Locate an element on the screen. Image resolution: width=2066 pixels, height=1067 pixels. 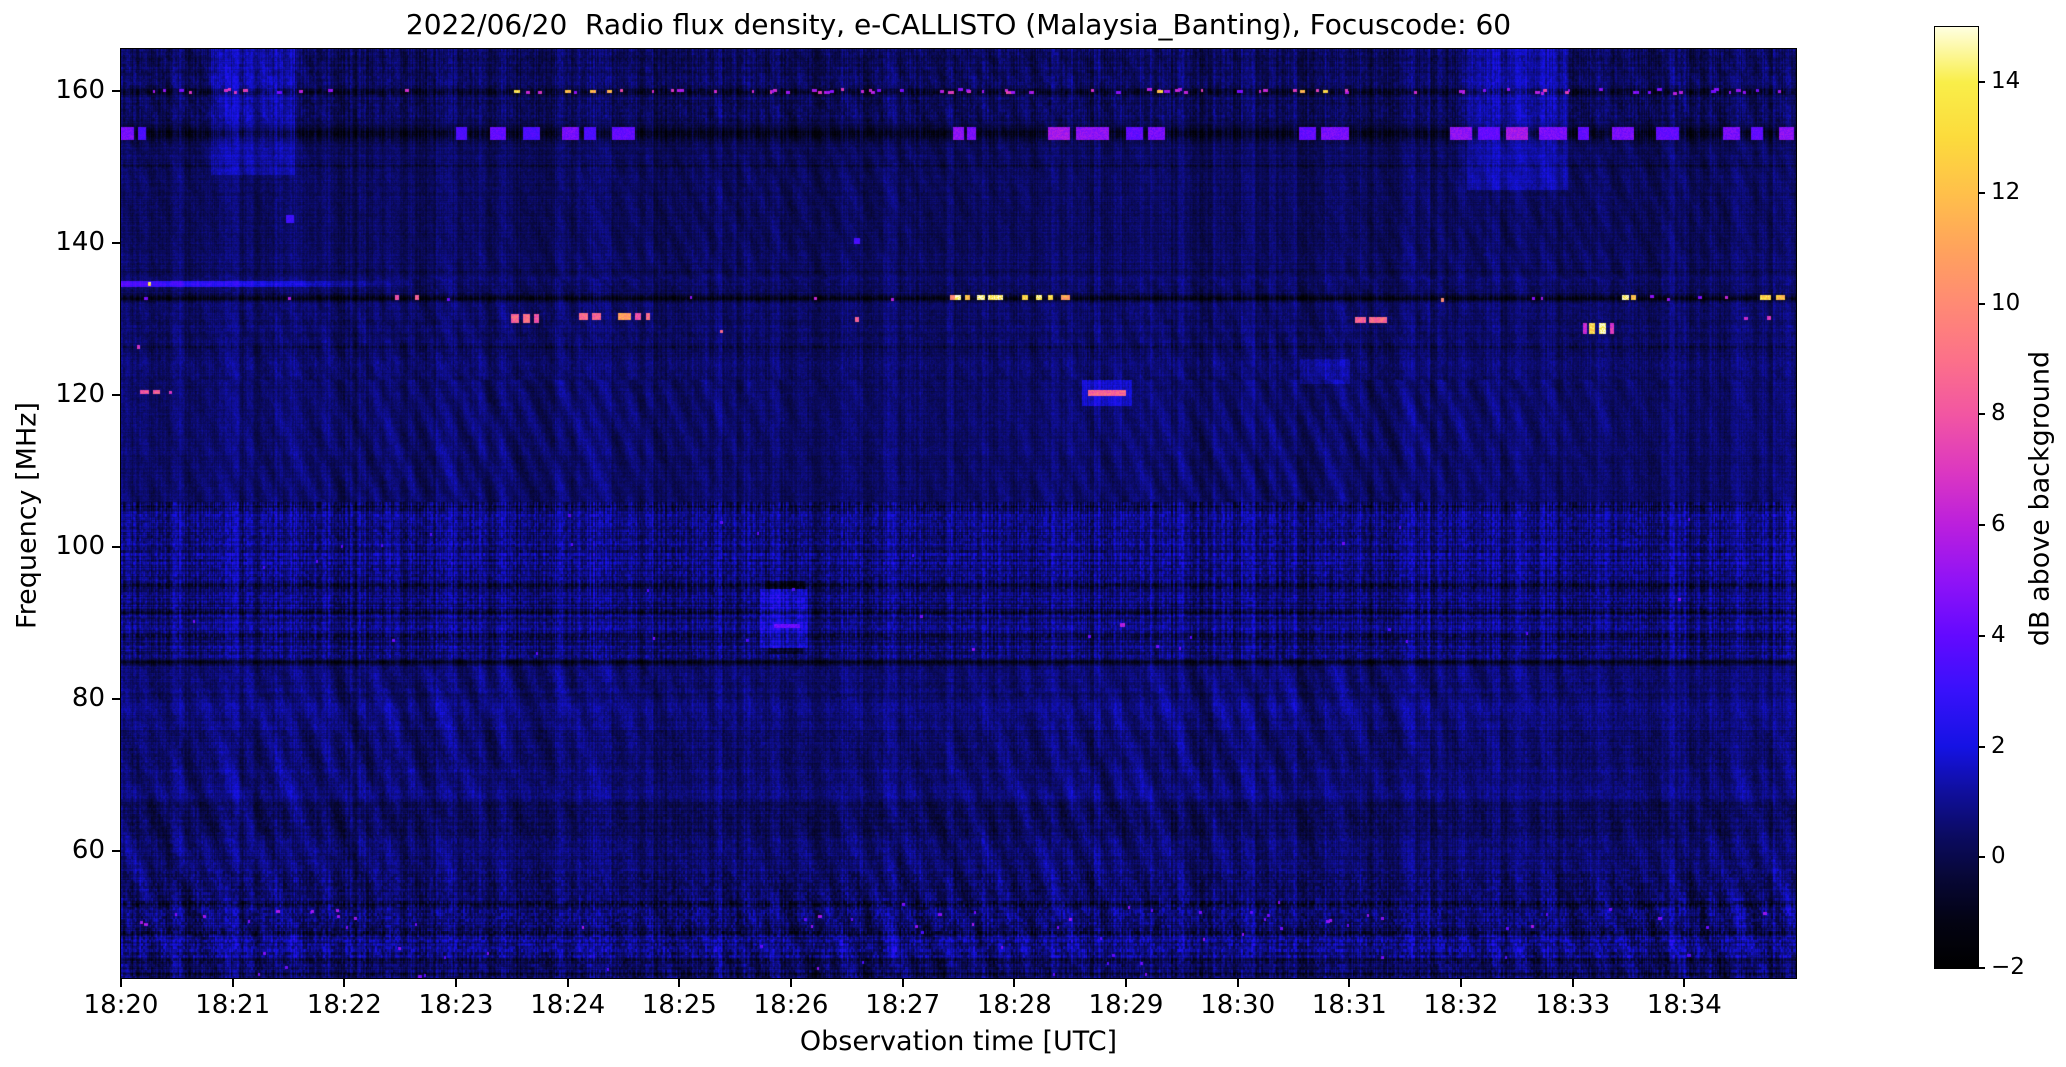
x-tick-label: 18:29 is located at coordinates (1126, 1005).